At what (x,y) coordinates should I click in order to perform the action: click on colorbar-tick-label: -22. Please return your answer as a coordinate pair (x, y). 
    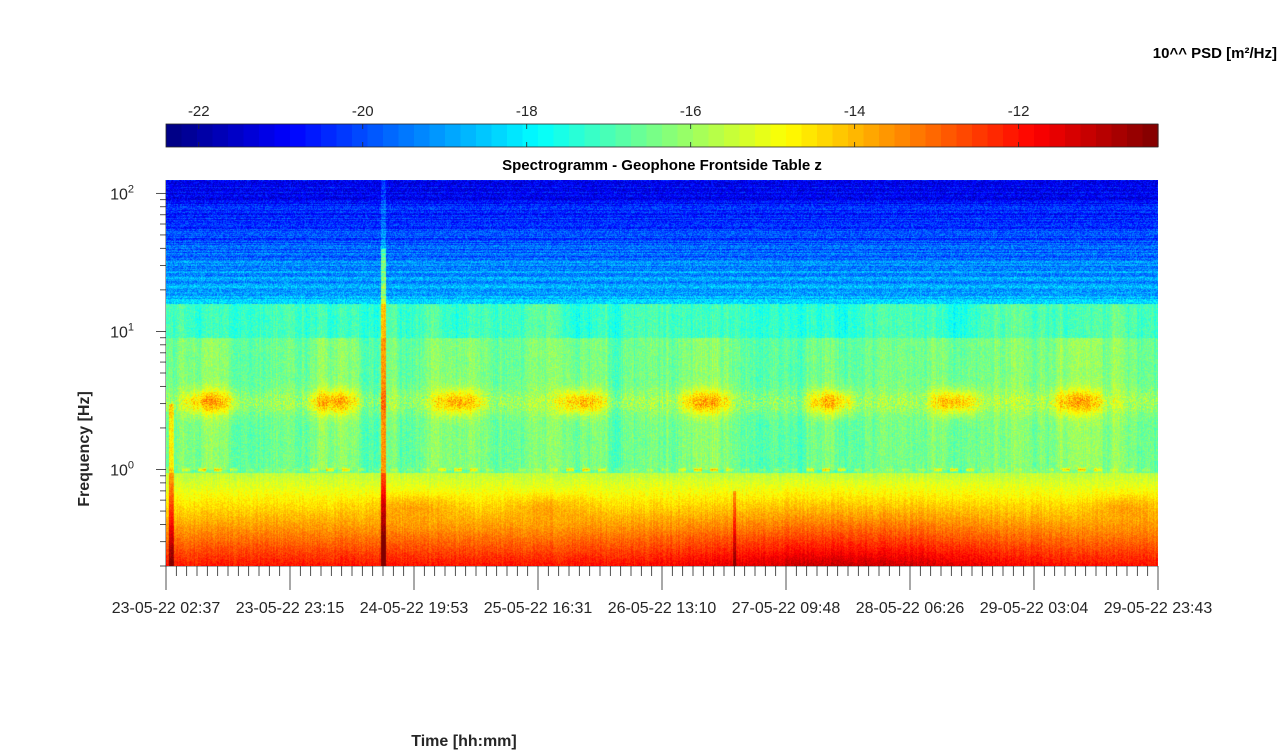
    Looking at the image, I should click on (199, 111).